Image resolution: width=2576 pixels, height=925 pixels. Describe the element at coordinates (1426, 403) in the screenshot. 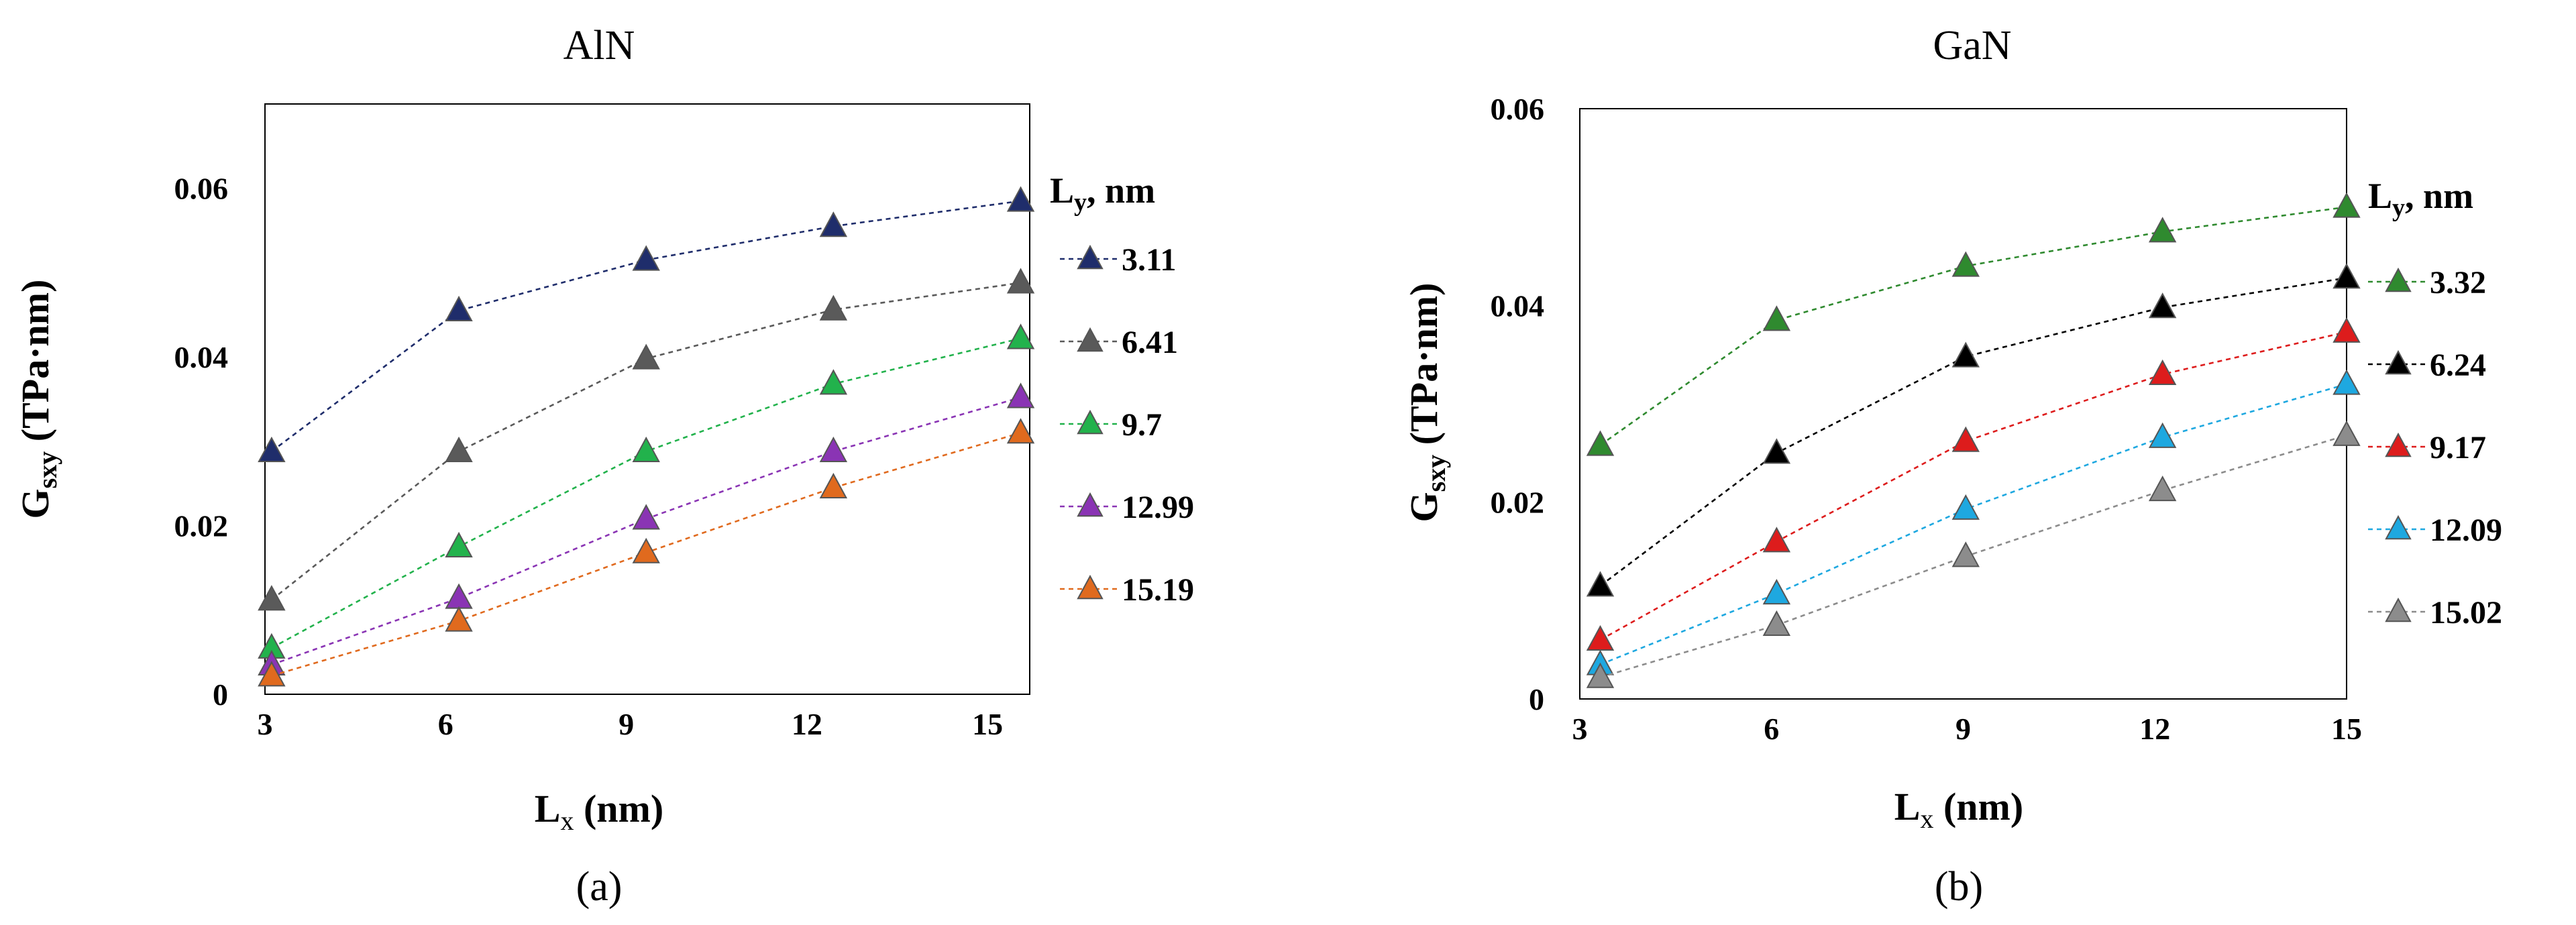

I see `panel-b-y-axis-label: Gsxy (TPa·nm)` at that location.